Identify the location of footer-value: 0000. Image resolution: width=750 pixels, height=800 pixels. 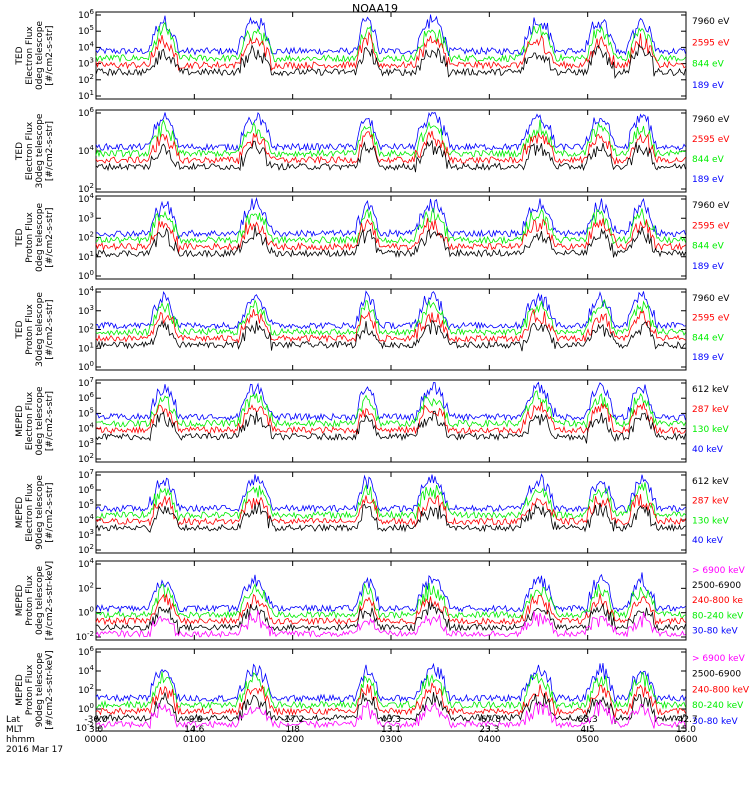
(96, 740).